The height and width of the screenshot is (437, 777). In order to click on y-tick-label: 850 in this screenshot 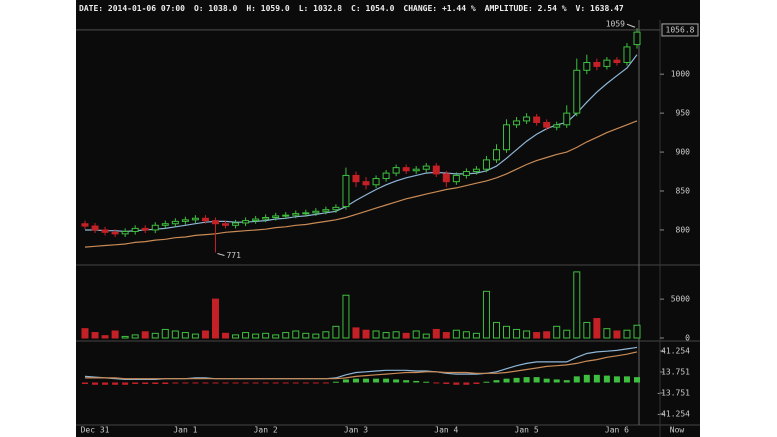, I will do `click(683, 191)`.